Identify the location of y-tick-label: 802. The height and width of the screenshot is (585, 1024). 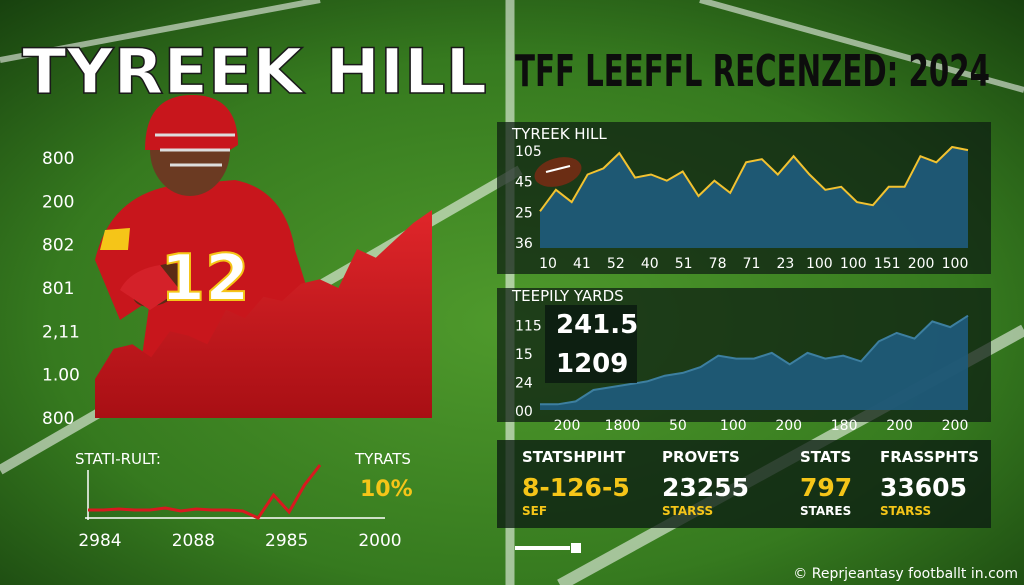
(58, 246).